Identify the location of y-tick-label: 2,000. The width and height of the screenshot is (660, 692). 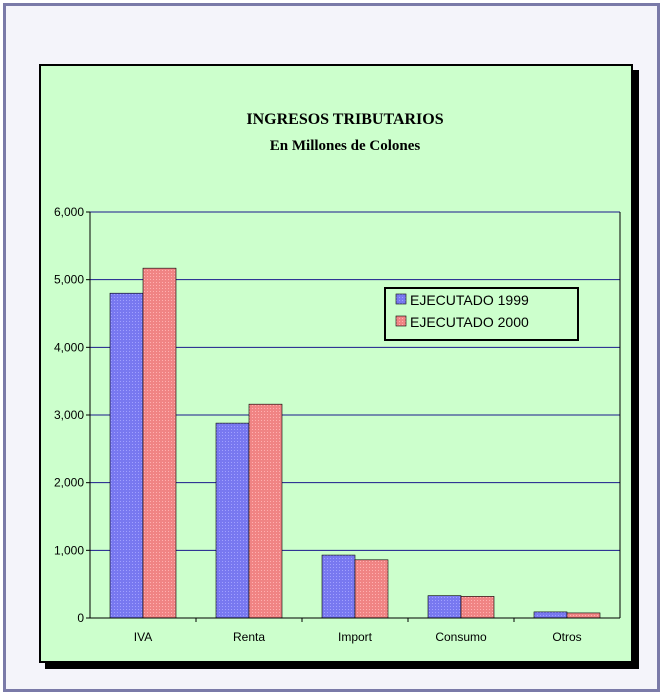
(69, 483).